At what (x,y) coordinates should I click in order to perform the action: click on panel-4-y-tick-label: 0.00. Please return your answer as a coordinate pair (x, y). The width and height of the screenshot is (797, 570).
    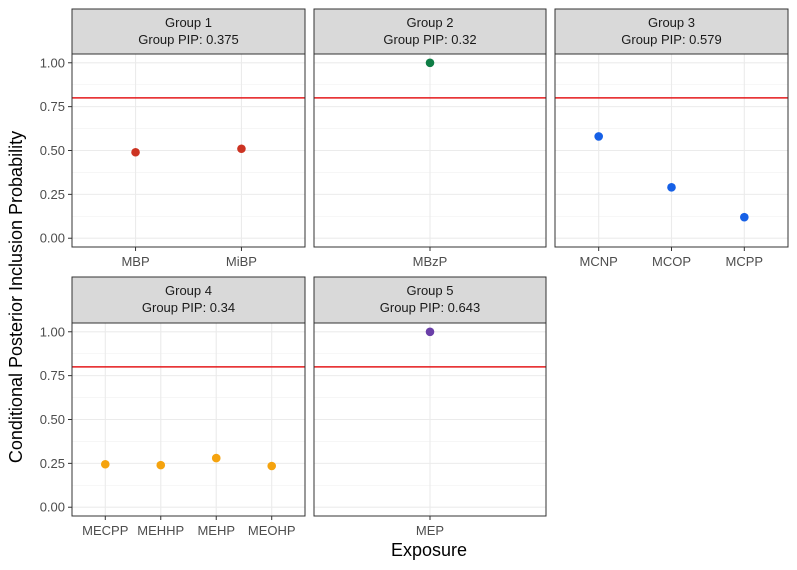
    Looking at the image, I should click on (52, 507).